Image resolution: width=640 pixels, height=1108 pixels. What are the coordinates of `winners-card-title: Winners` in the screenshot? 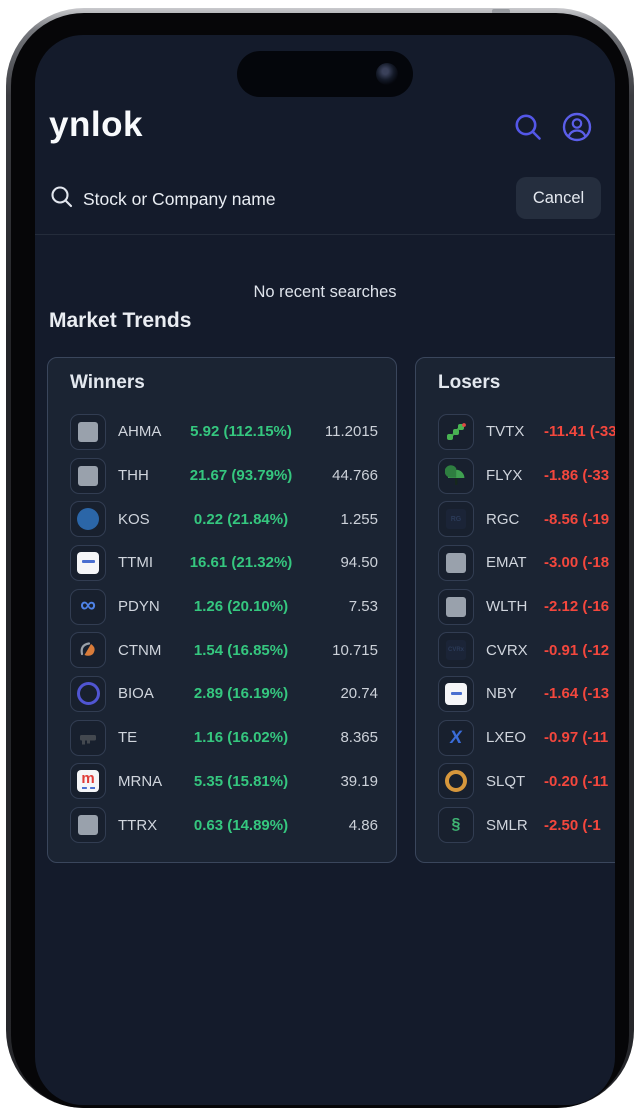 It's located at (107, 382).